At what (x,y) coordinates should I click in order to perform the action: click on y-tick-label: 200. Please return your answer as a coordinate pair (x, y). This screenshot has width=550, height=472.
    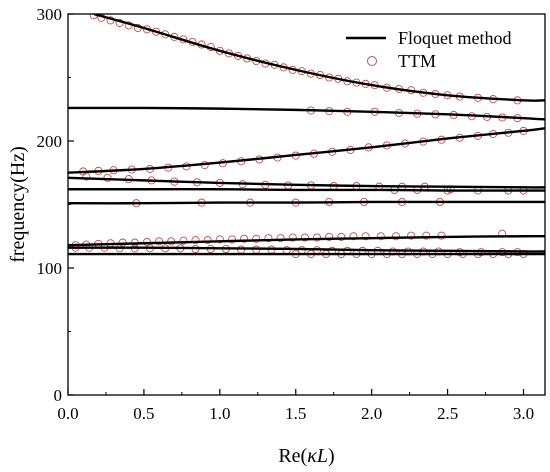
    Looking at the image, I should click on (50, 141).